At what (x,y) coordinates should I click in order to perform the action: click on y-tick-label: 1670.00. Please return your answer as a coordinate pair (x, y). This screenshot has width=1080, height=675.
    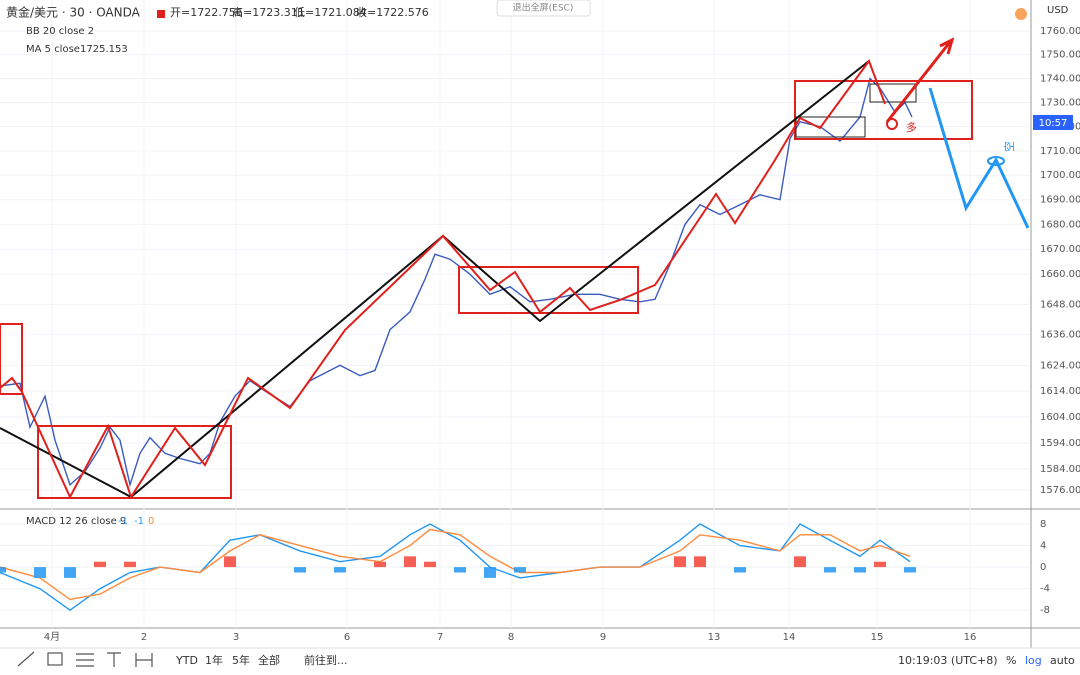
    Looking at the image, I should click on (1060, 249).